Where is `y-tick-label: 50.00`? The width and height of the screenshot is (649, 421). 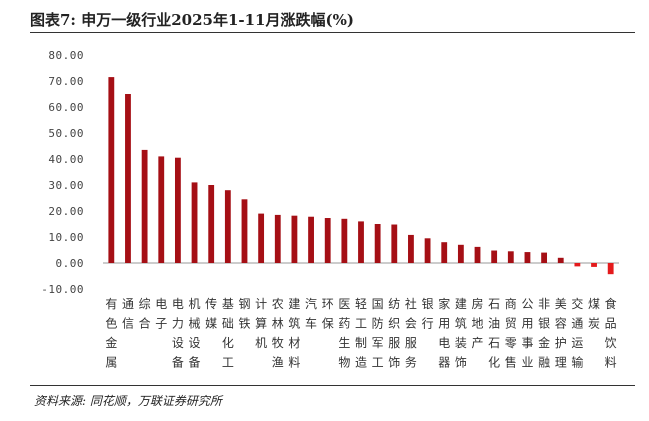
y-tick-label: 50.00 is located at coordinates (66, 133).